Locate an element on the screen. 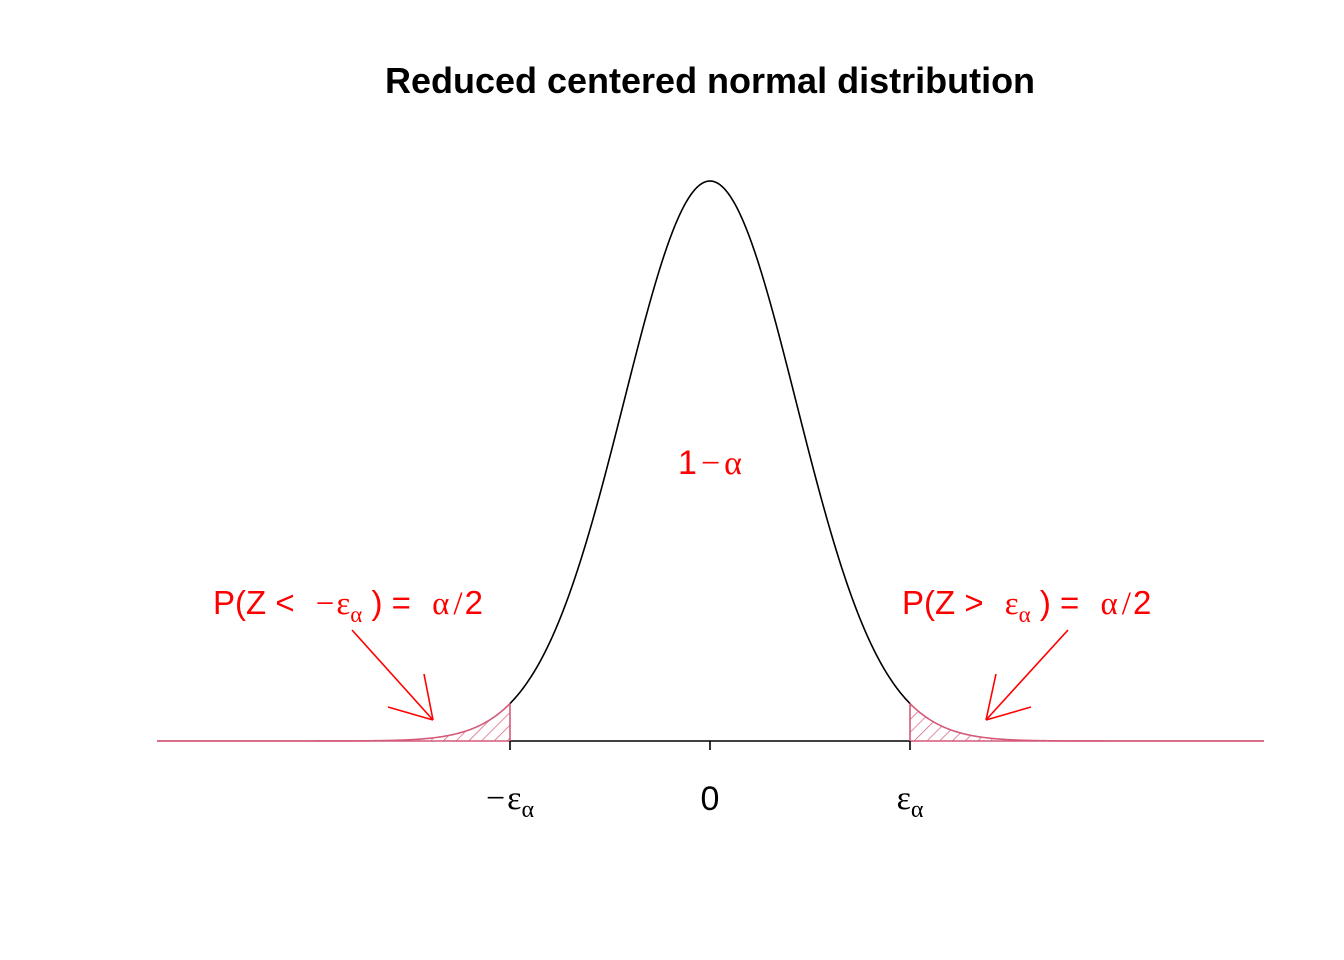 This screenshot has height=960, width=1344. chart-title: Reduced centered normal distribution is located at coordinates (710, 80).